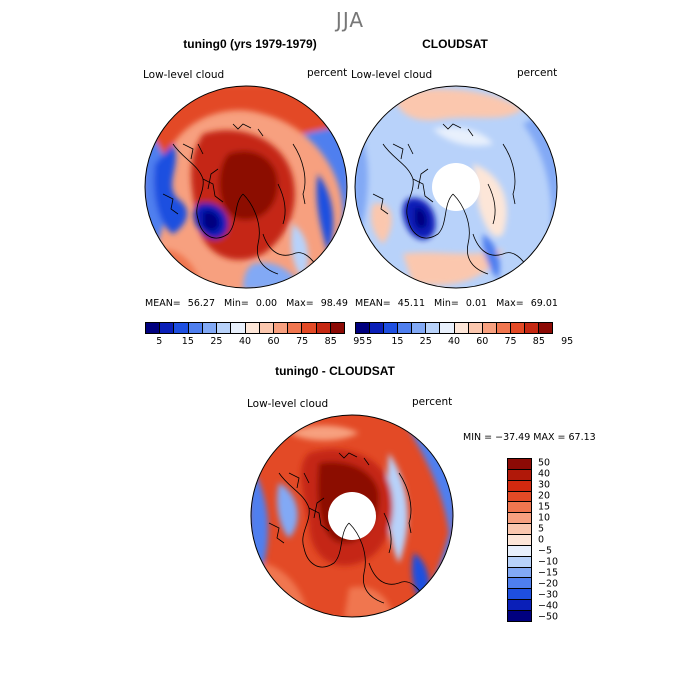  I want to click on model-min-label: Min=, so click(236, 303).